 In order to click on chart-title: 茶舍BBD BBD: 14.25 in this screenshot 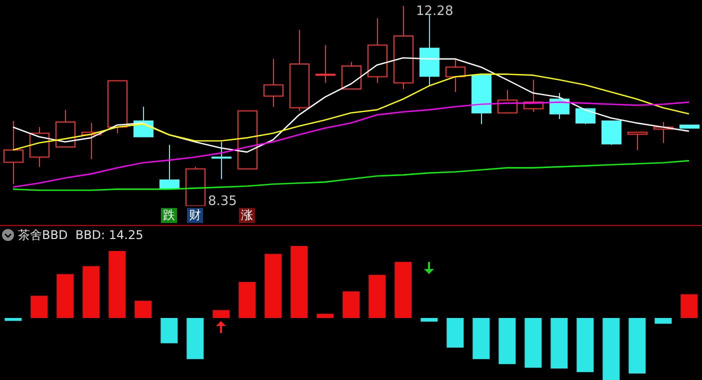, I will do `click(81, 235)`.